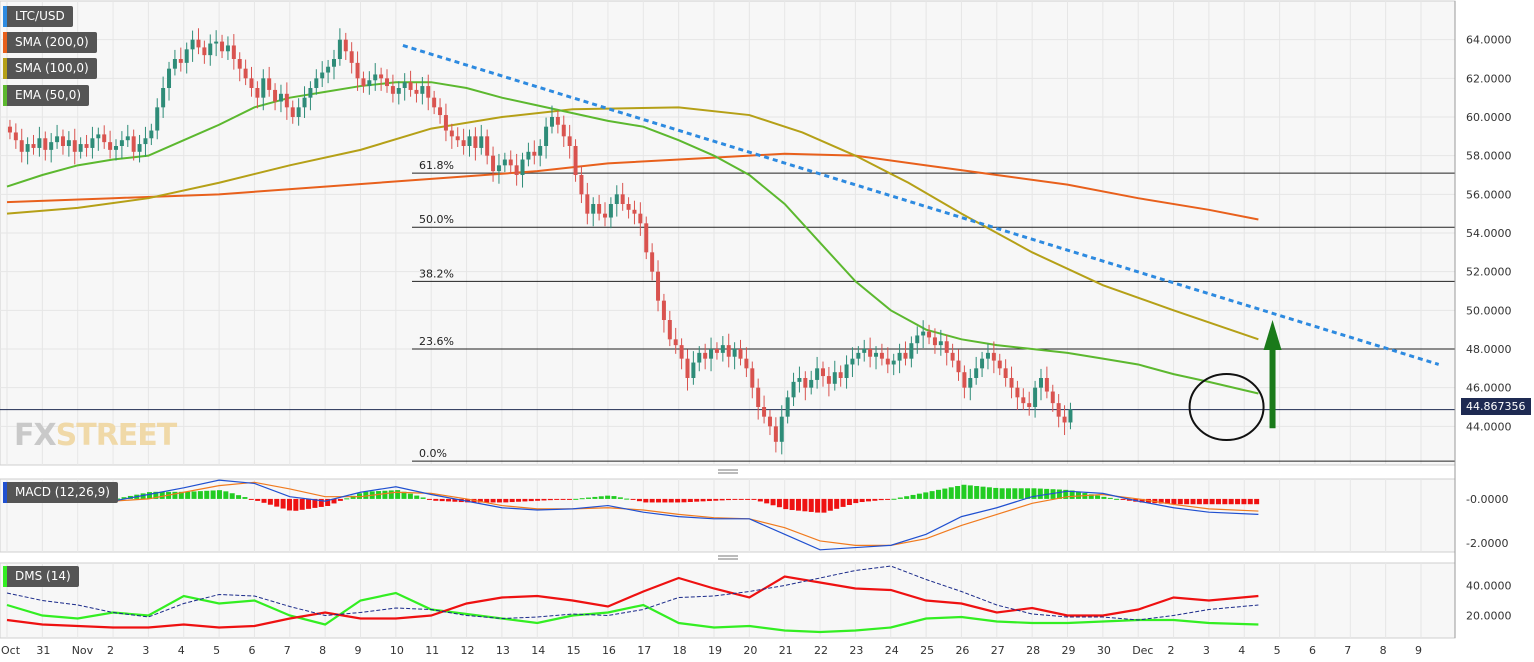 Image resolution: width=1534 pixels, height=662 pixels. I want to click on legend-dms: DMS (14), so click(41, 576).